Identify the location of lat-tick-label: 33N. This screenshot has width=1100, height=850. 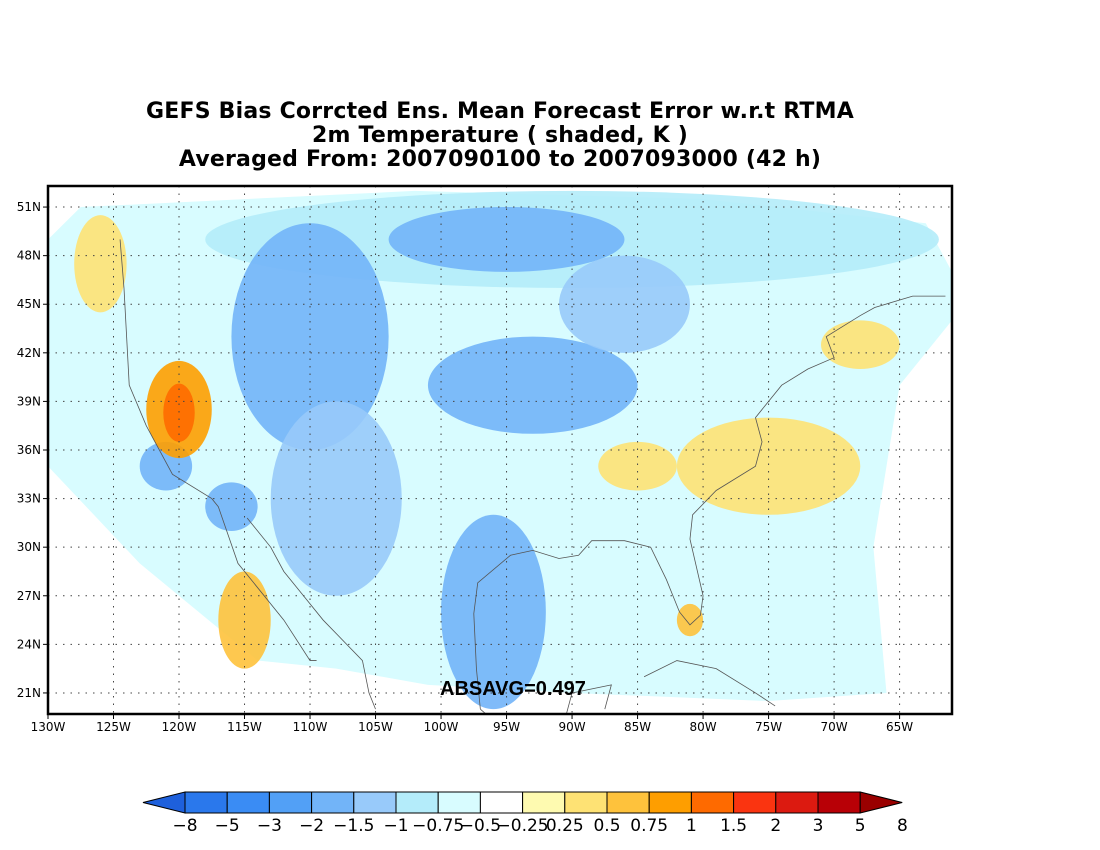
(29, 499).